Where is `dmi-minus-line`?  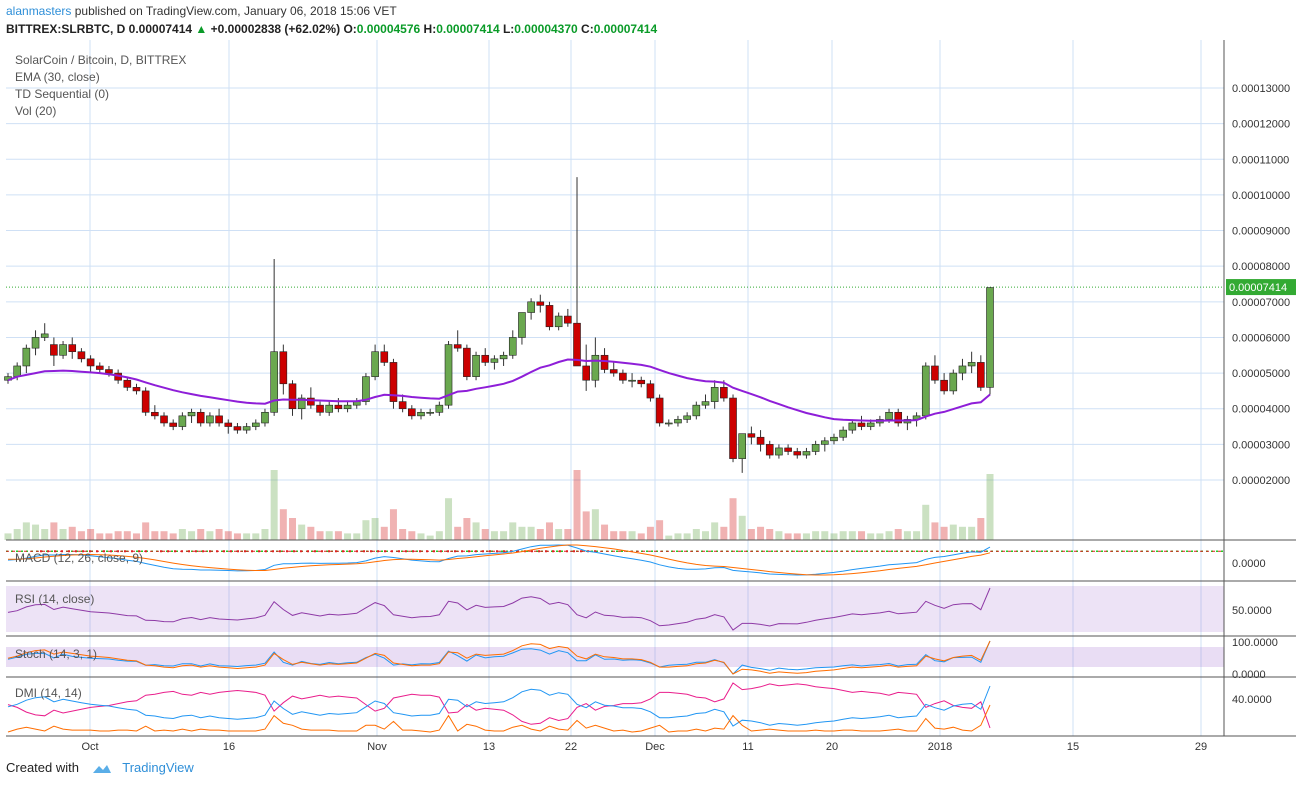
dmi-minus-line is located at coordinates (499, 705).